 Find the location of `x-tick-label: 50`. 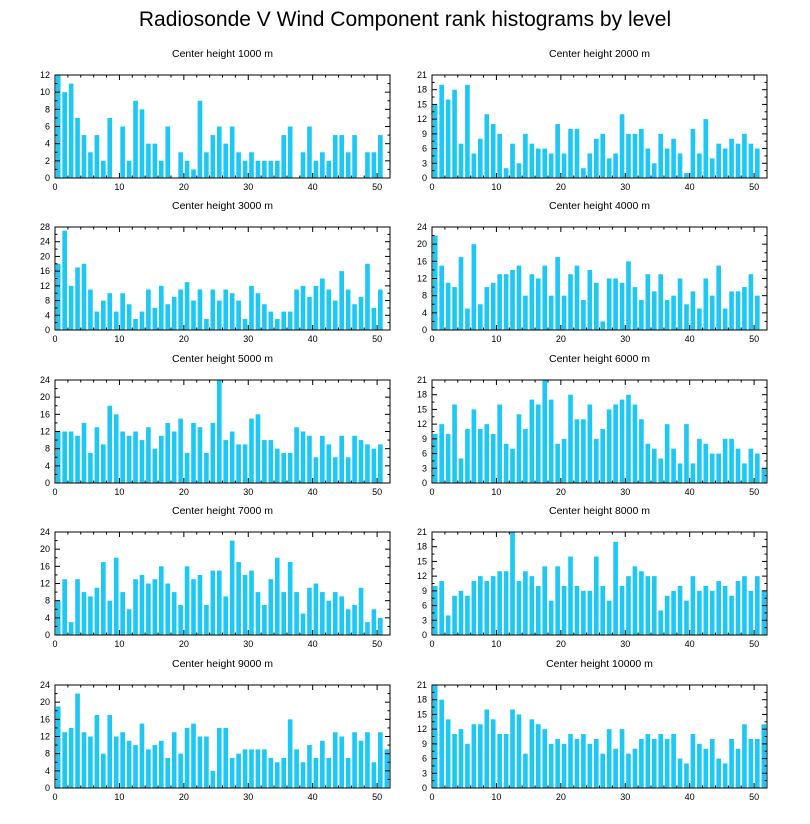

x-tick-label: 50 is located at coordinates (754, 492).